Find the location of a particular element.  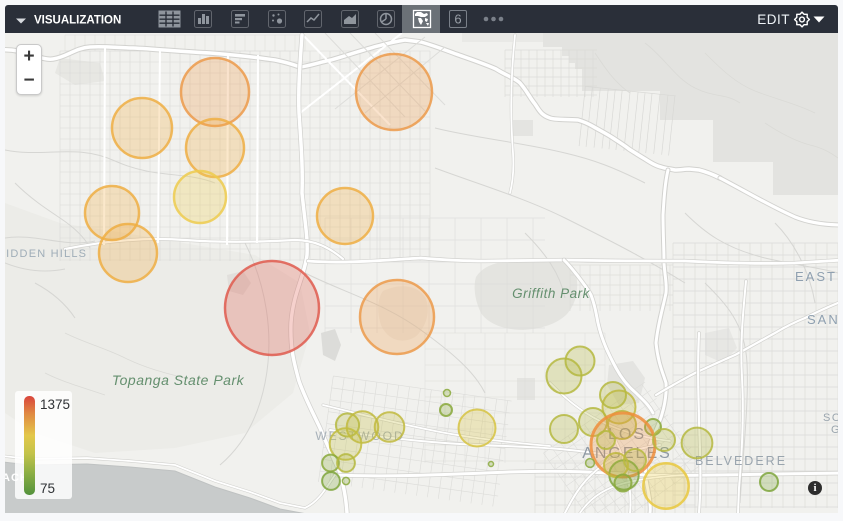

svg-text: Topanga State Park is located at coordinates (178, 380).